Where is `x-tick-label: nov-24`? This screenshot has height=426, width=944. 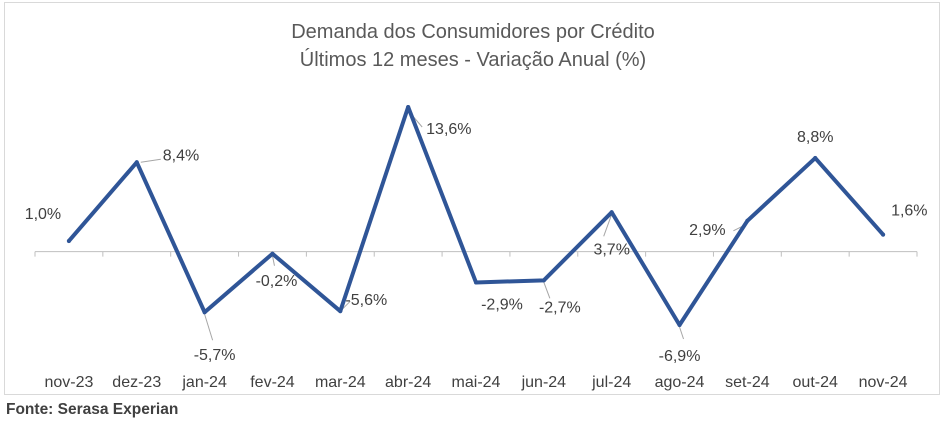 x-tick-label: nov-24 is located at coordinates (883, 382).